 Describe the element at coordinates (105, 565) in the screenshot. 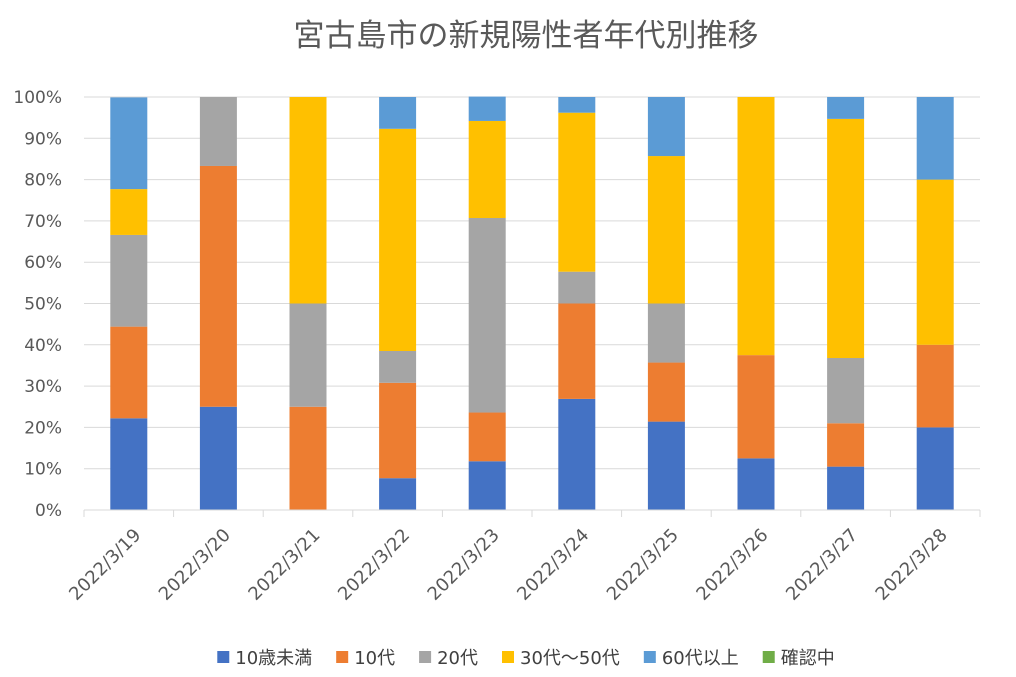

I see `x-tick-label: 2022/3/19` at that location.